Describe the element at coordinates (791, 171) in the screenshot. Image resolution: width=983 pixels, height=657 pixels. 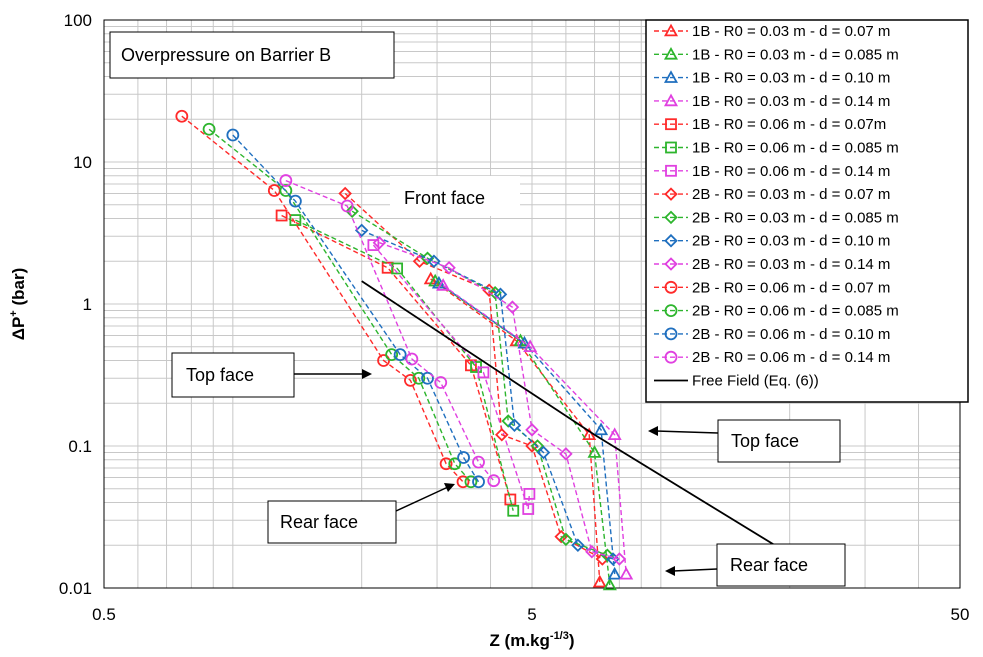
I see `legend-label: 1B - R0 = 0.06 m - d = 0.14 m` at that location.